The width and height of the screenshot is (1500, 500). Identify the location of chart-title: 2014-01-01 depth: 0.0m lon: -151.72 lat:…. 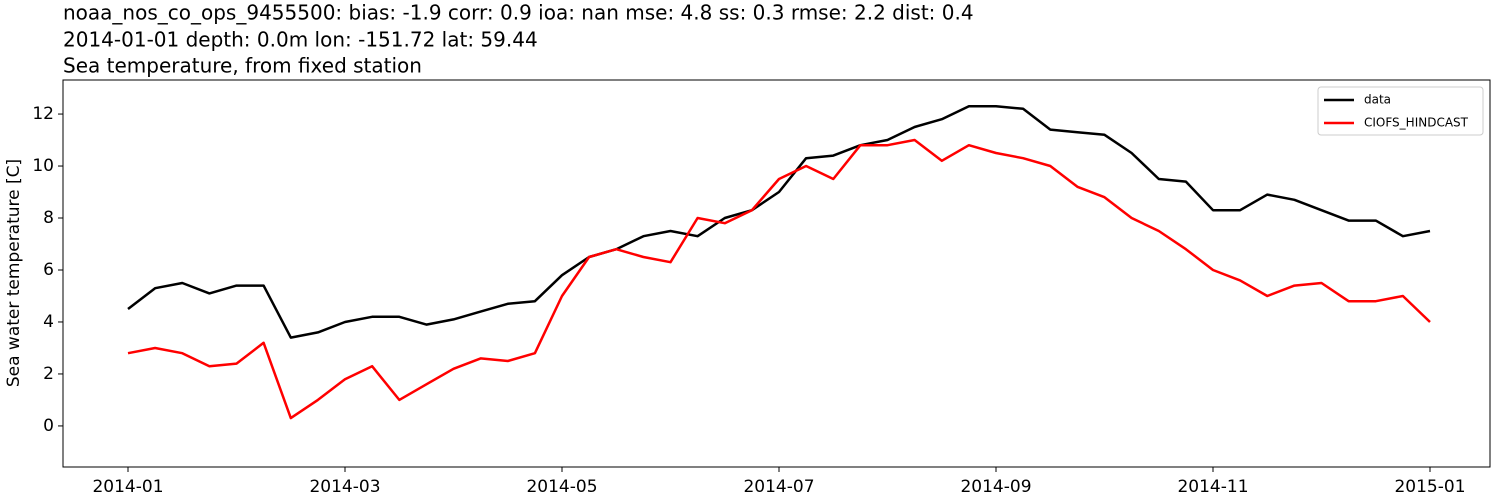
(300, 40).